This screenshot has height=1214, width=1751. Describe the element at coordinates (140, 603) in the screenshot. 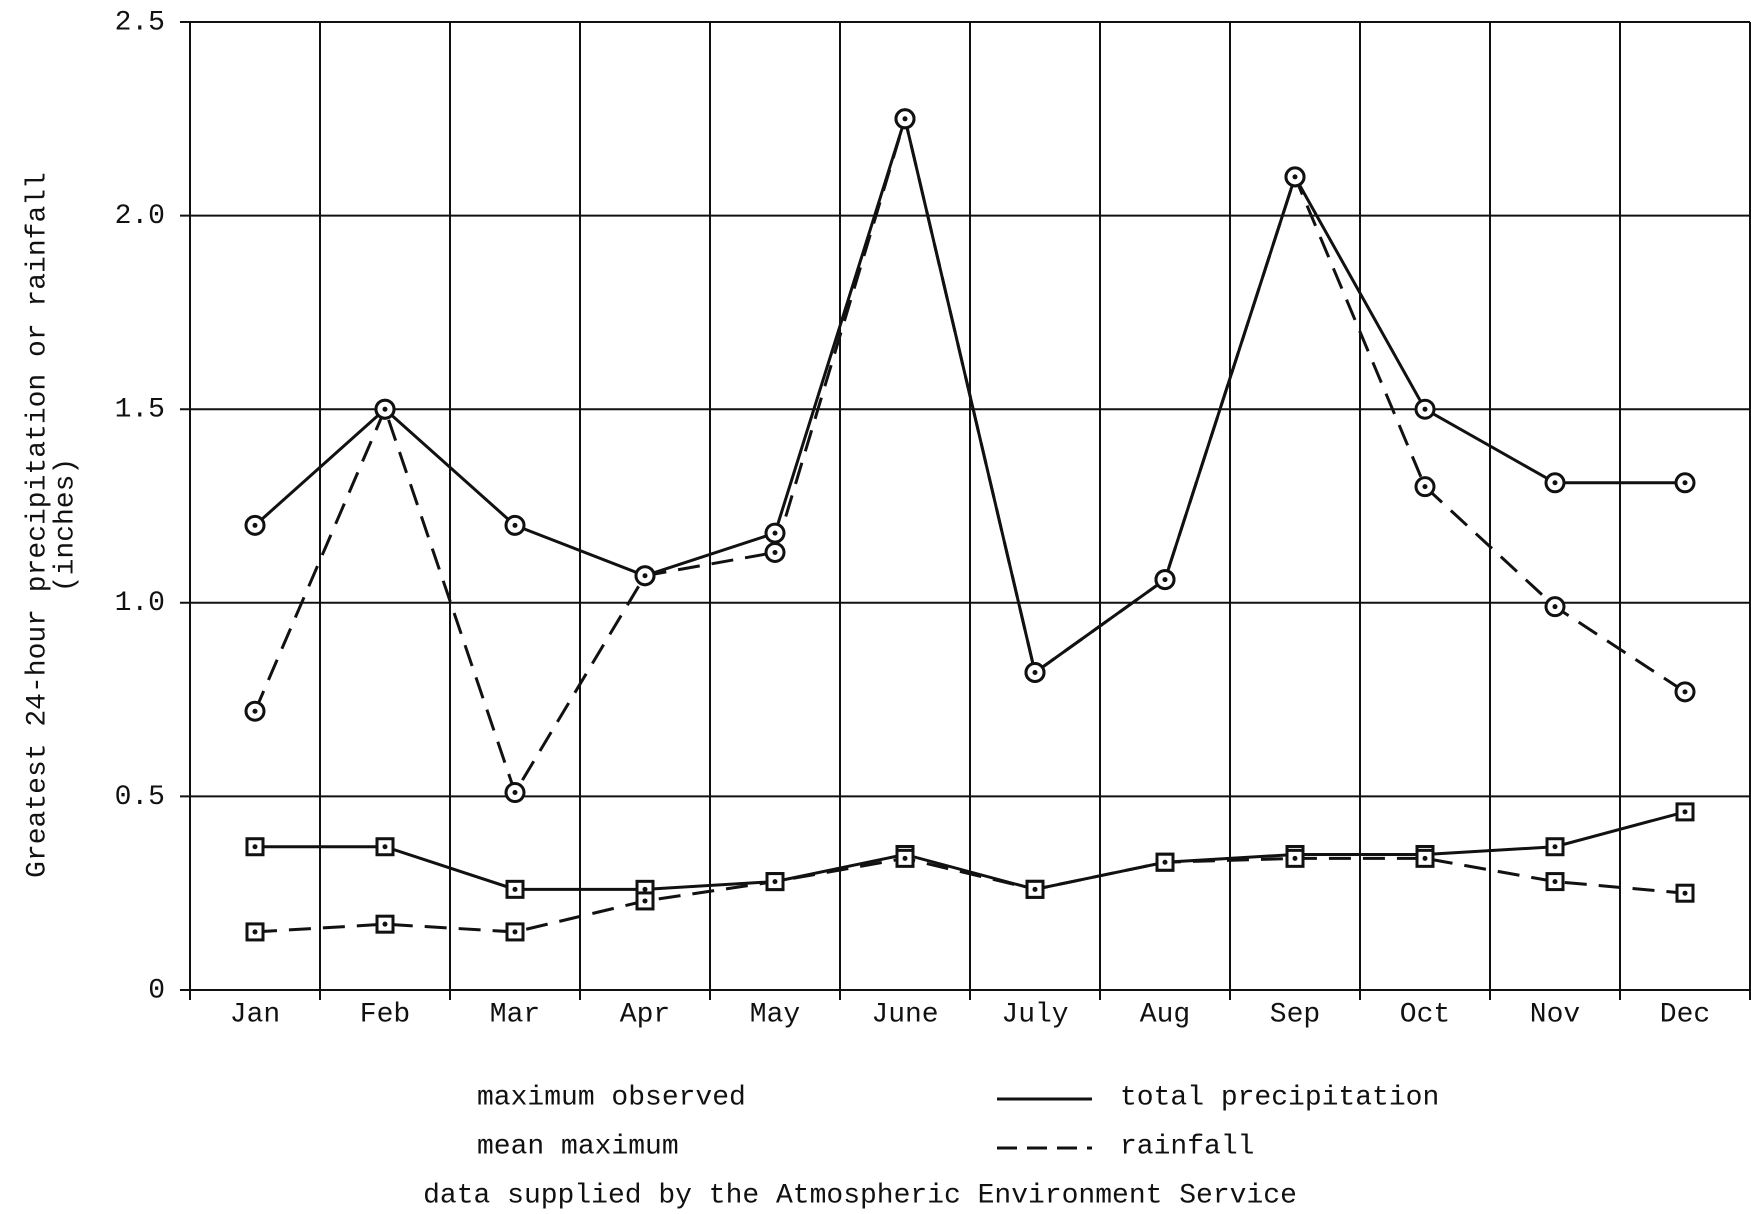

I see `y-tick-label: 1.0` at that location.